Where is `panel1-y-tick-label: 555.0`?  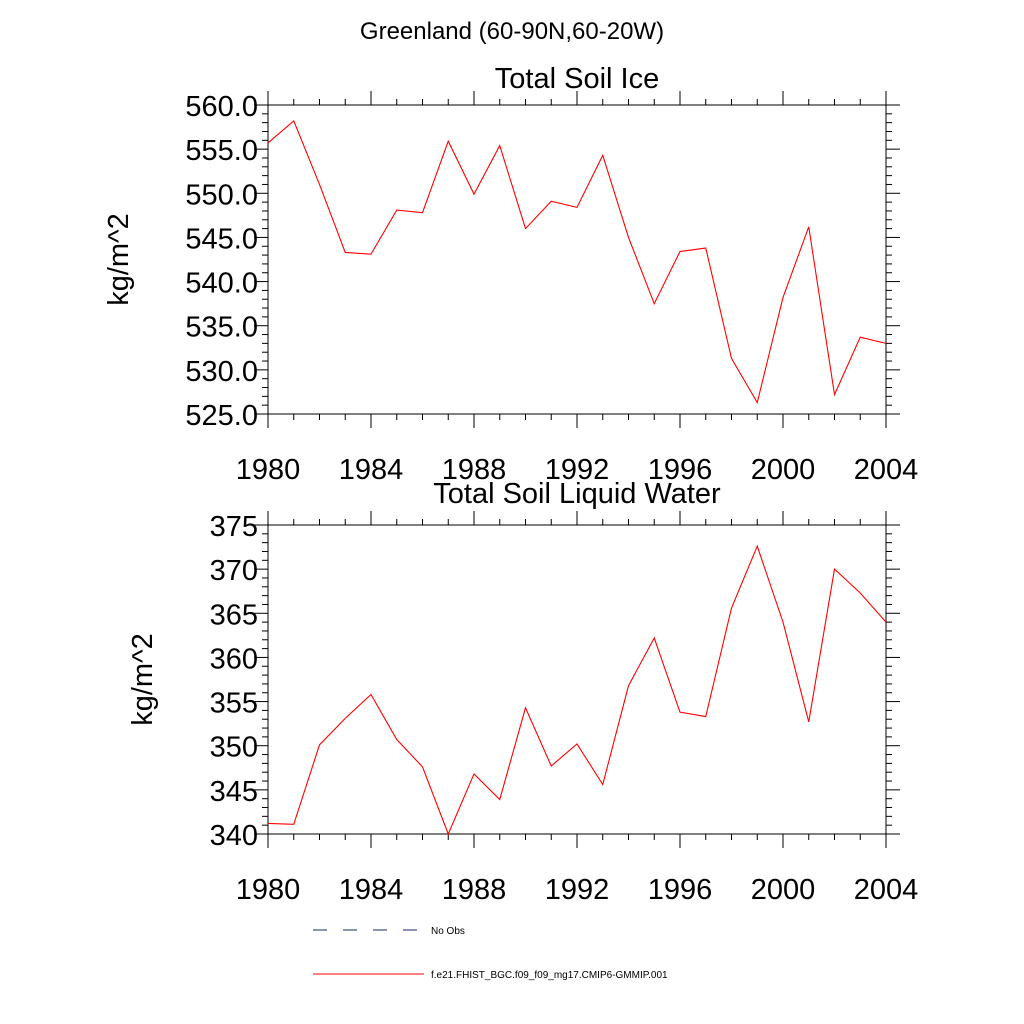
panel1-y-tick-label: 555.0 is located at coordinates (221, 151).